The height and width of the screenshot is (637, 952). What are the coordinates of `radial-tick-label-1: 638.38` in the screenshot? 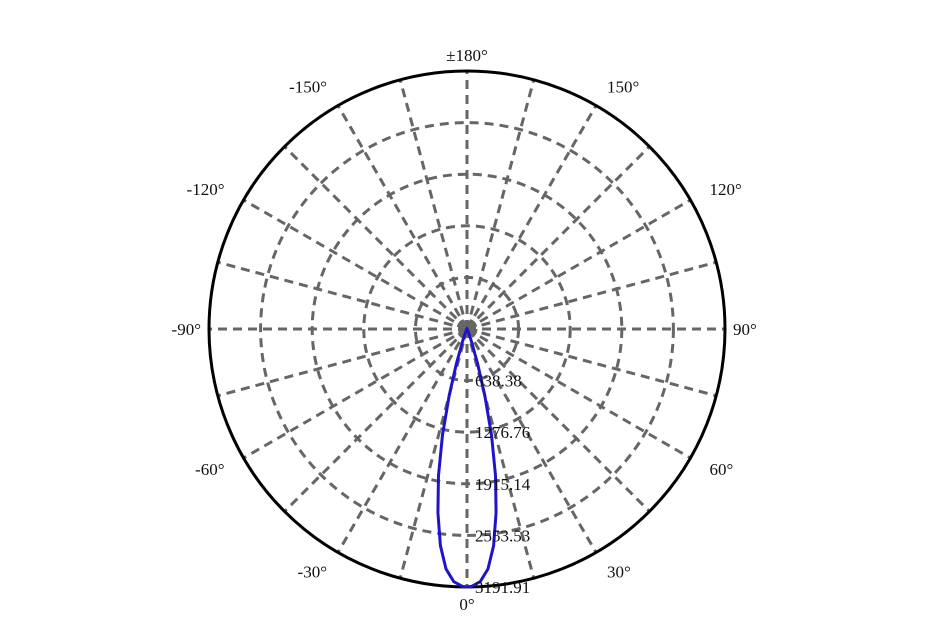 It's located at (498, 381).